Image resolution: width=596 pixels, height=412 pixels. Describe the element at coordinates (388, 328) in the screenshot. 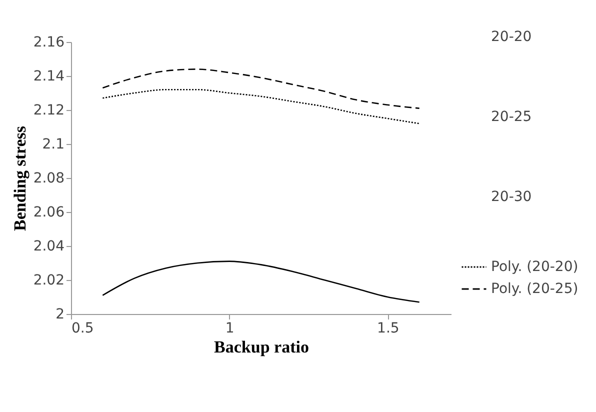

I see `x-tick-label: 1.5` at that location.